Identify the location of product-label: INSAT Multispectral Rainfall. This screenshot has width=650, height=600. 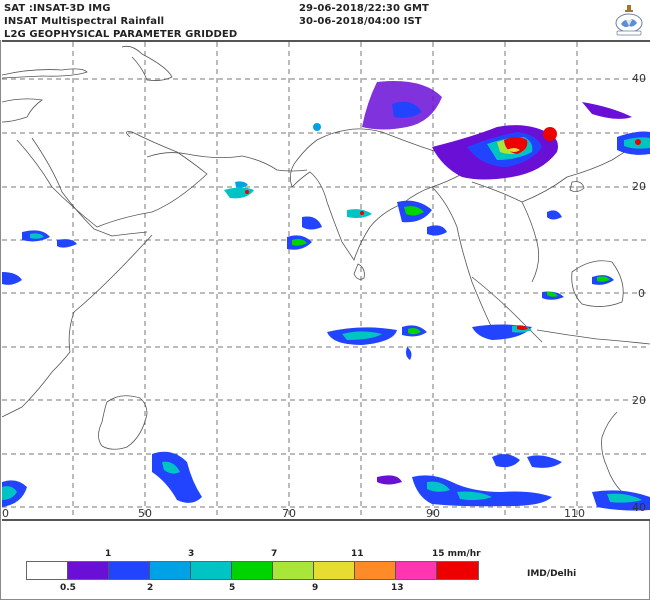
(84, 21).